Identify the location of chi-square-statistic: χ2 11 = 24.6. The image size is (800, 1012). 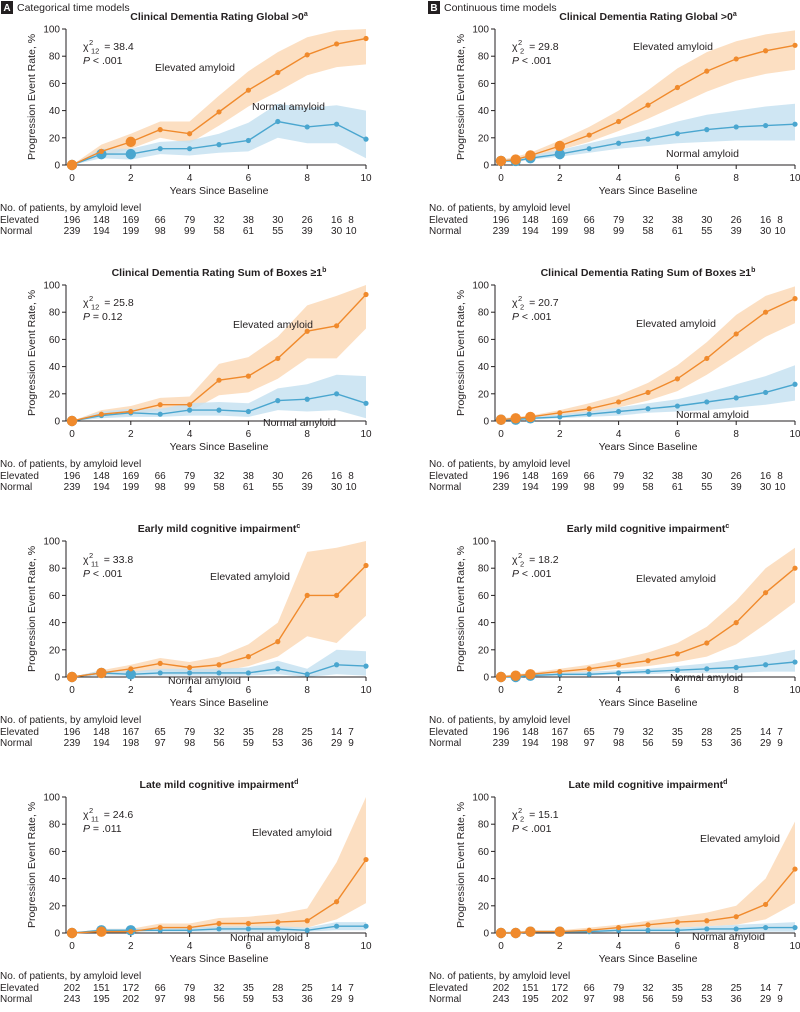
(108, 815).